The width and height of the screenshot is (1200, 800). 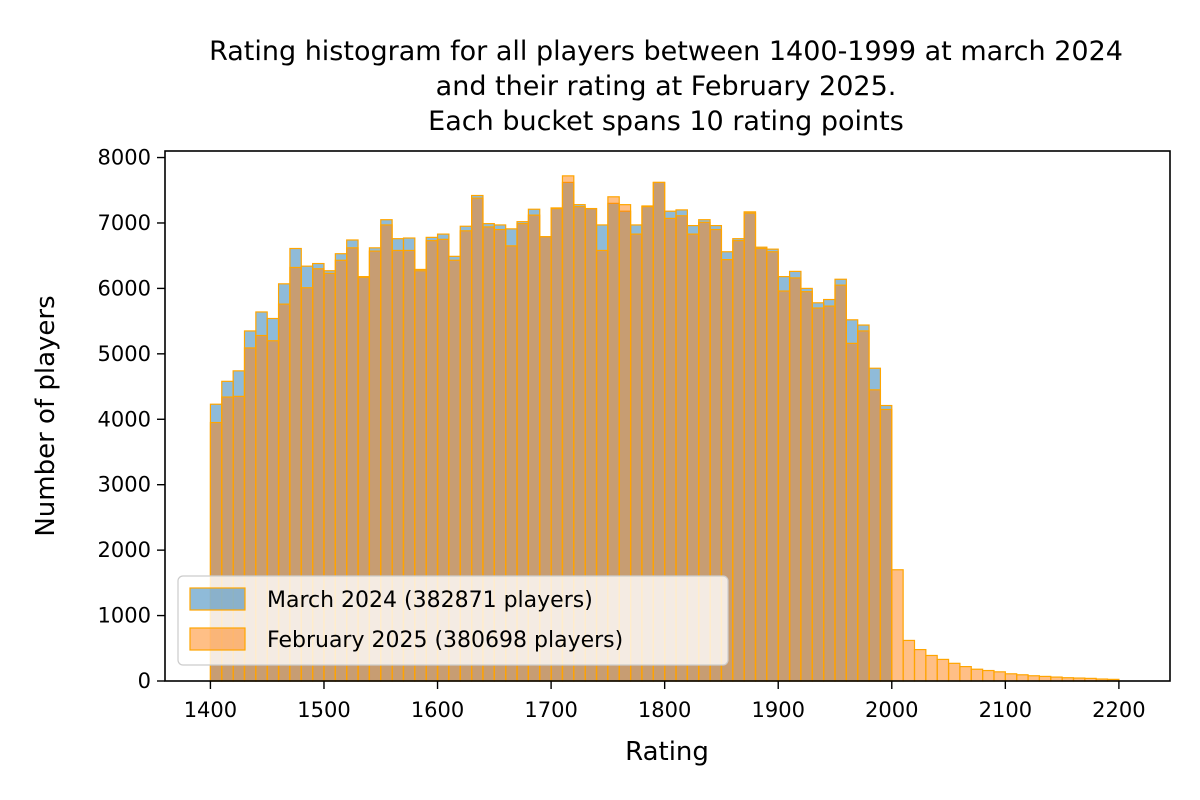 What do you see at coordinates (875, 535) in the screenshot?
I see `bar-series-1-bin-1980` at bounding box center [875, 535].